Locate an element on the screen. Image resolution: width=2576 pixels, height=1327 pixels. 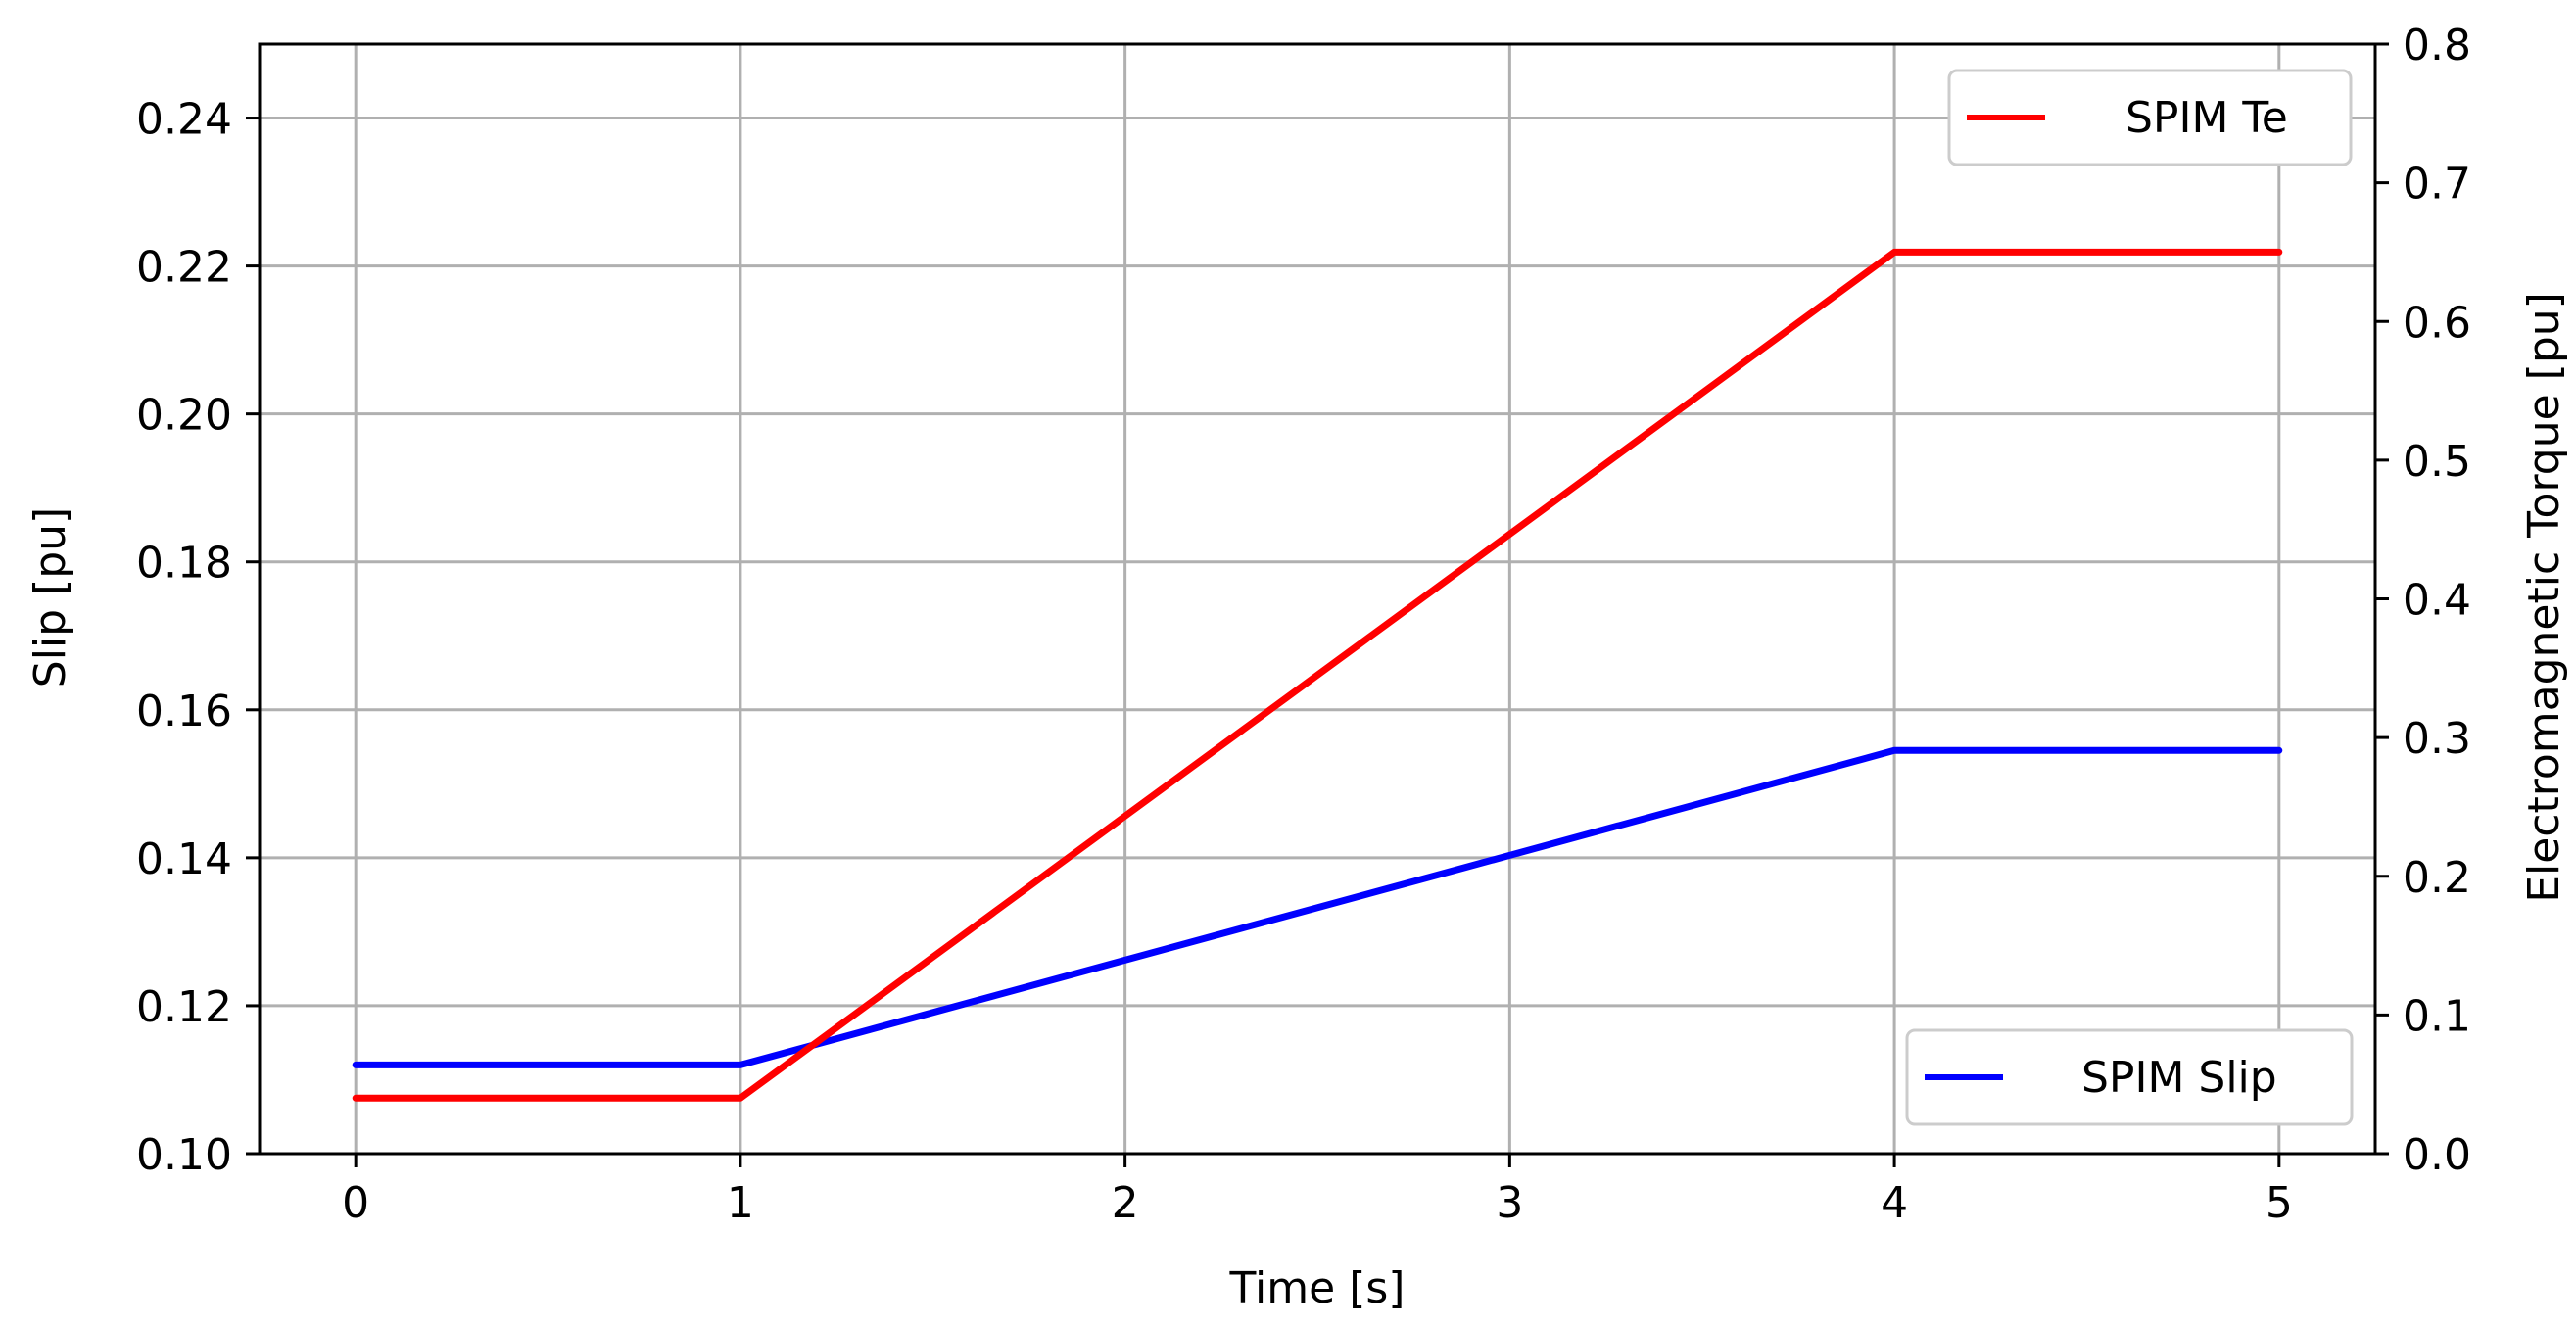
right-y-tick-label: 0.1 is located at coordinates (2437, 1016).